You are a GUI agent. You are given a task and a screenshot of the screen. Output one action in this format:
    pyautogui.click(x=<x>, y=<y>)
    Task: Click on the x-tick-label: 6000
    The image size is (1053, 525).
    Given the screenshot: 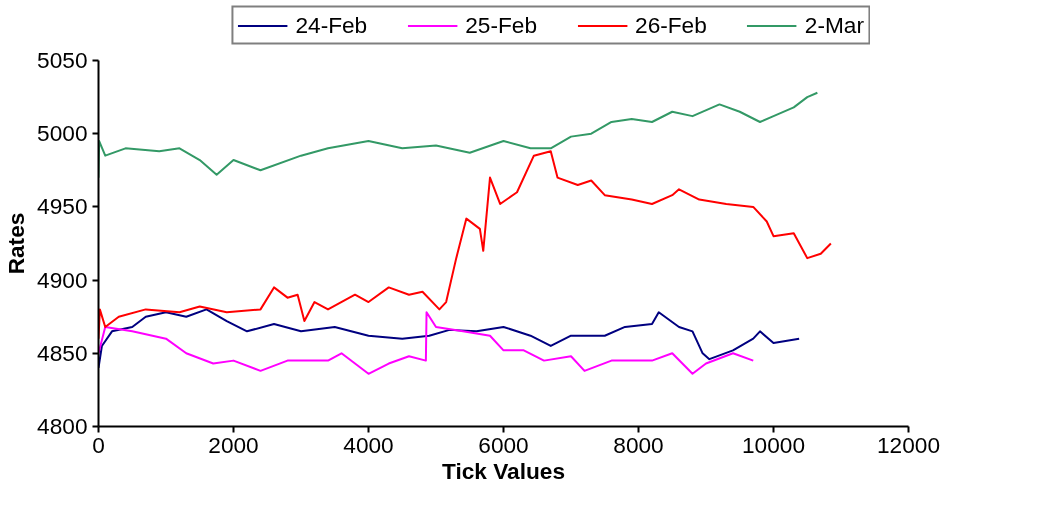 What is the action you would take?
    pyautogui.click(x=503, y=444)
    